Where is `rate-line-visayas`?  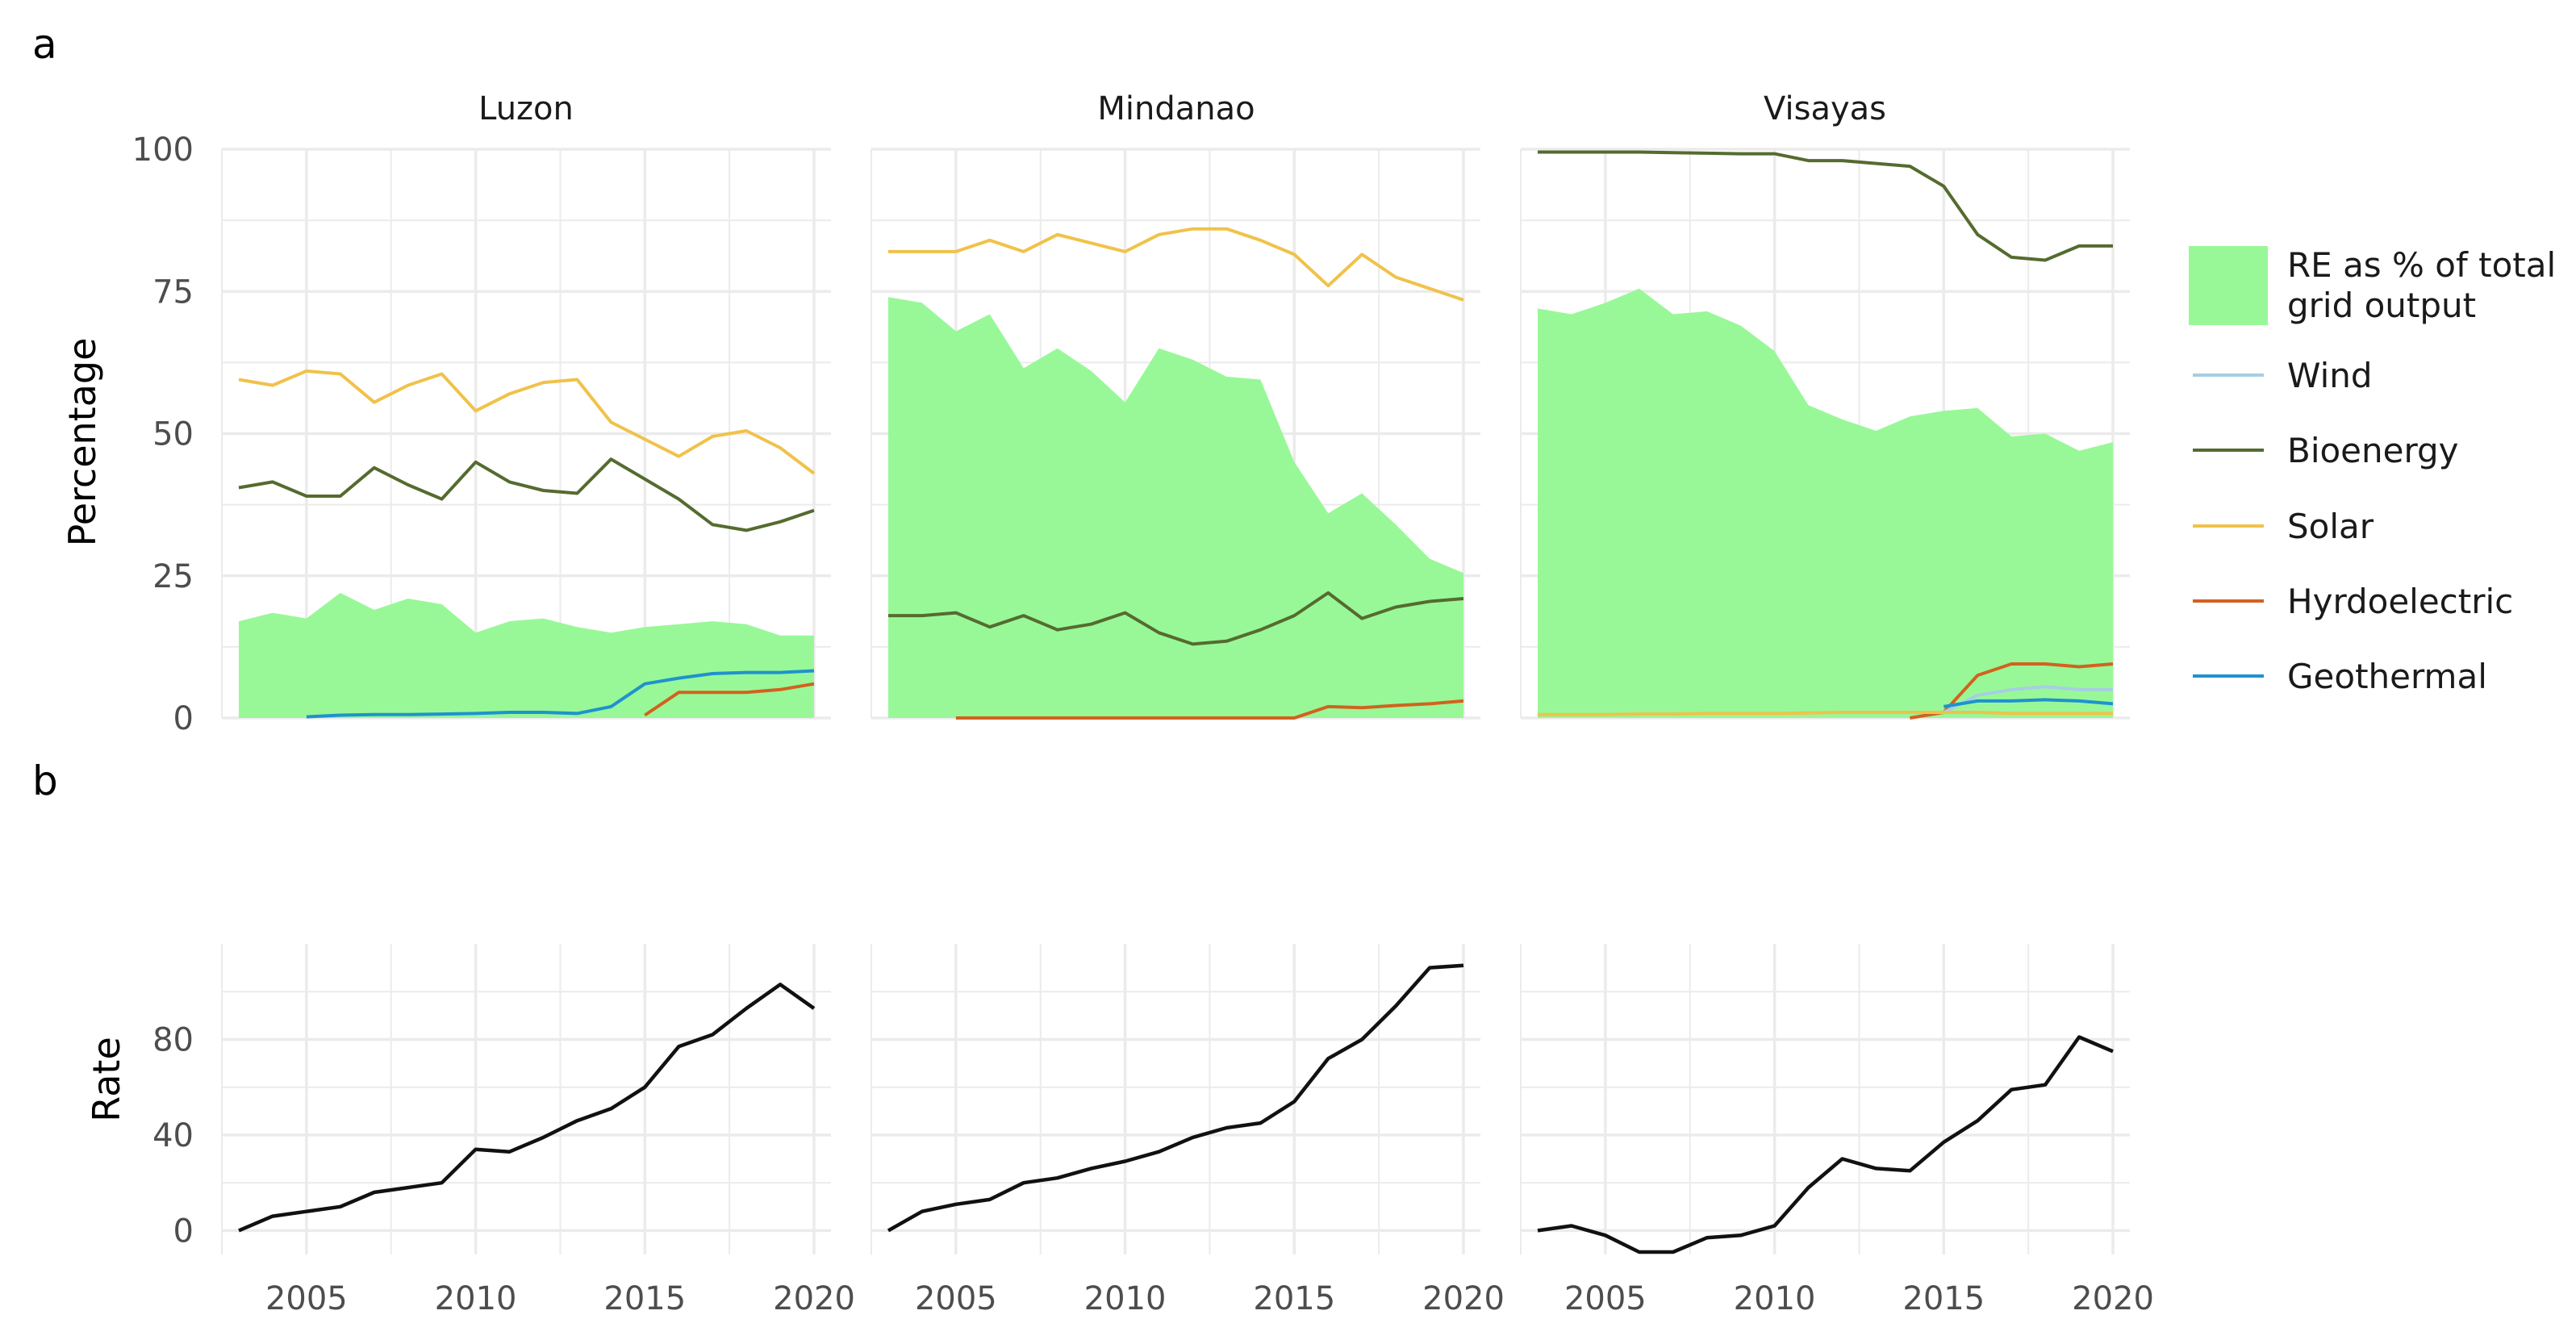 rate-line-visayas is located at coordinates (1825, 1144).